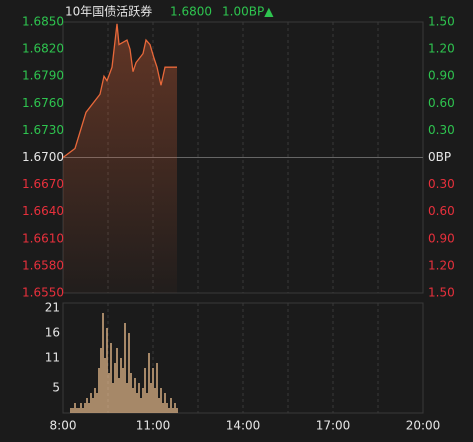 Image resolution: width=473 pixels, height=442 pixels. I want to click on y-tick-label: 1.6580, so click(43, 265).